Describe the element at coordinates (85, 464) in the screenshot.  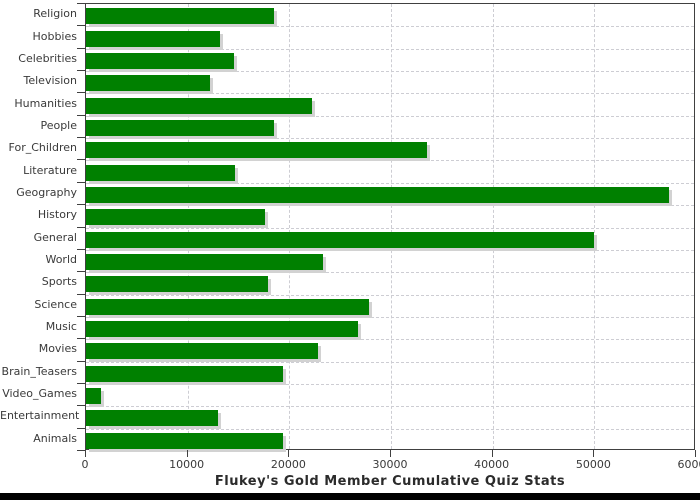
I see `x-axis-label-0: 0` at that location.